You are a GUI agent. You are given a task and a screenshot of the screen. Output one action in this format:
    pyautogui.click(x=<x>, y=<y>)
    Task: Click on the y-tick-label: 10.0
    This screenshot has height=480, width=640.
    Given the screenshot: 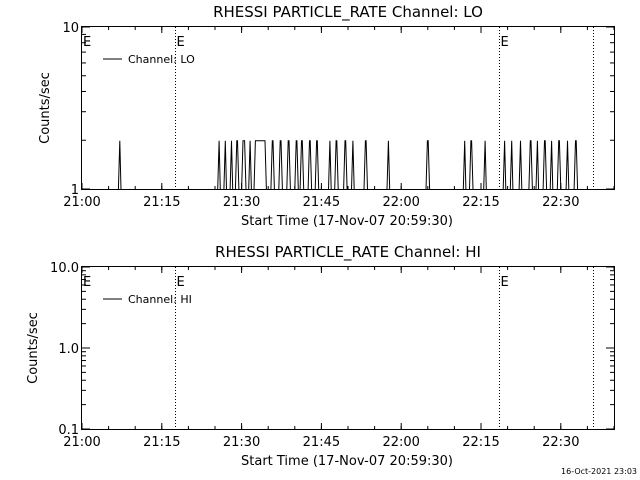 What is the action you would take?
    pyautogui.click(x=64, y=268)
    